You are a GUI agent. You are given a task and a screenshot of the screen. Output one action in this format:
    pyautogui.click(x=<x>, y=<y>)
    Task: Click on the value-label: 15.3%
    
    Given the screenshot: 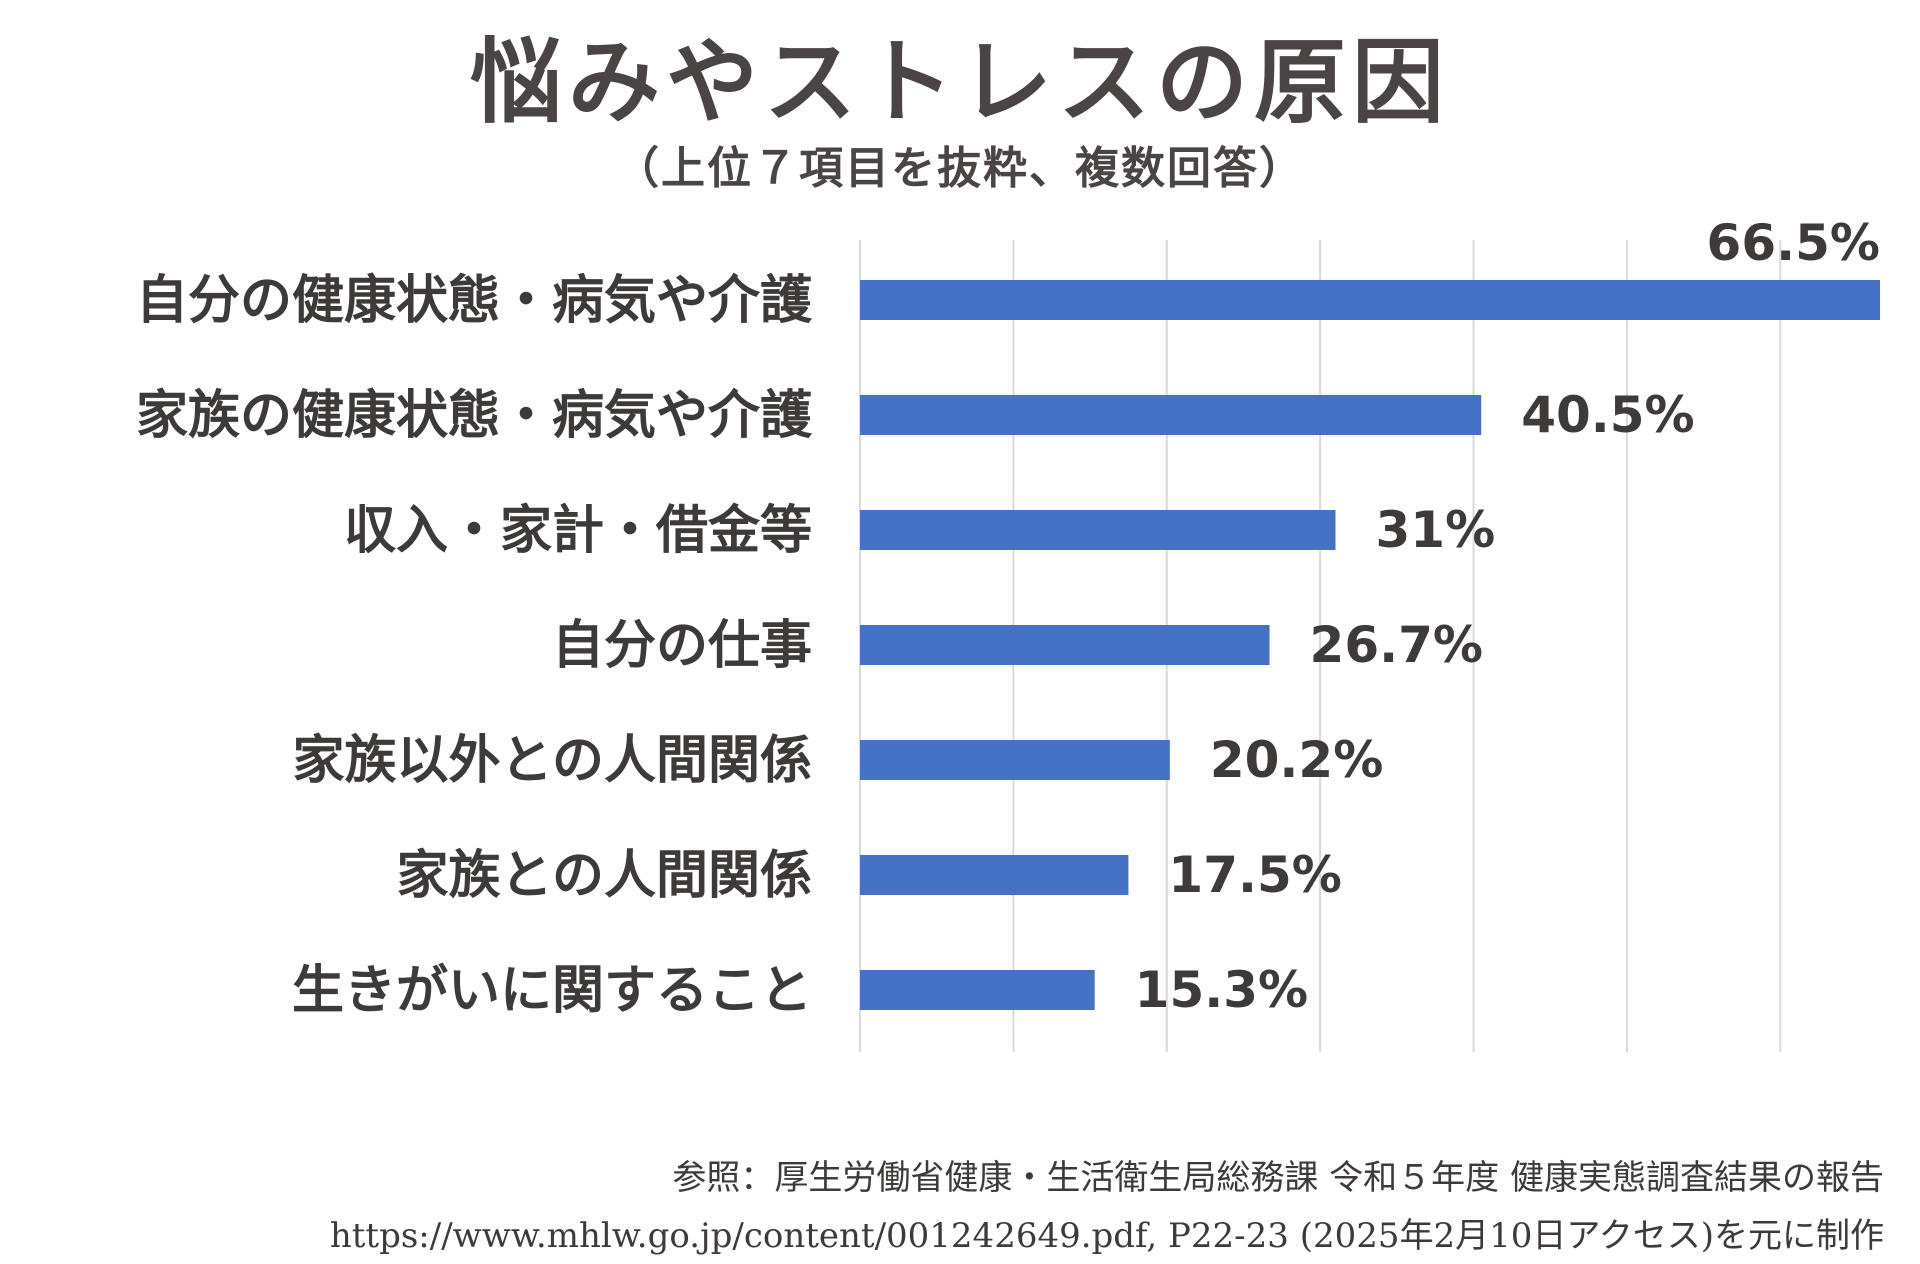 What is the action you would take?
    pyautogui.click(x=1221, y=990)
    